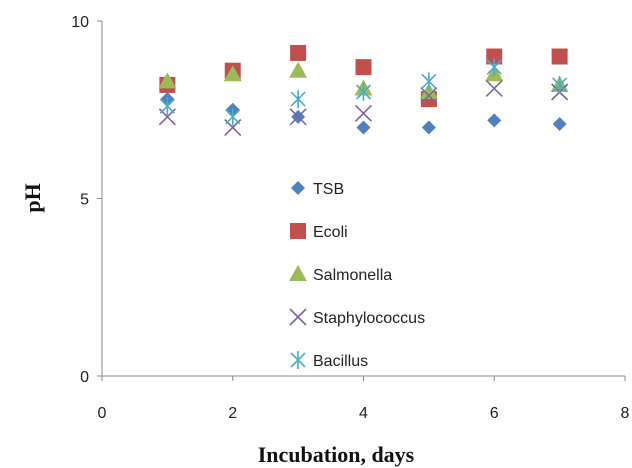 The image size is (632, 468). I want to click on y-axis-title: pH, so click(32, 197).